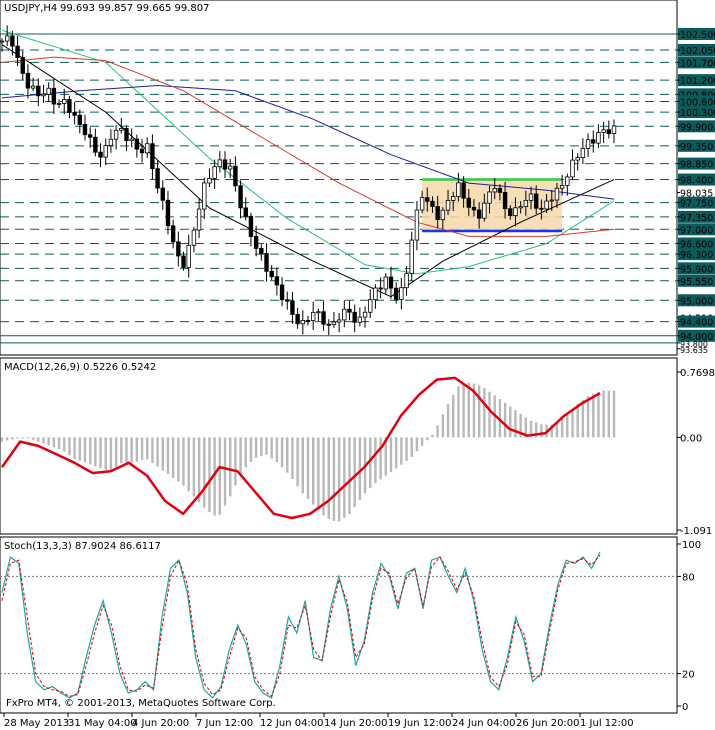 The width and height of the screenshot is (715, 730). Describe the element at coordinates (694, 344) in the screenshot. I see `price-scale-label: 93.800` at that location.